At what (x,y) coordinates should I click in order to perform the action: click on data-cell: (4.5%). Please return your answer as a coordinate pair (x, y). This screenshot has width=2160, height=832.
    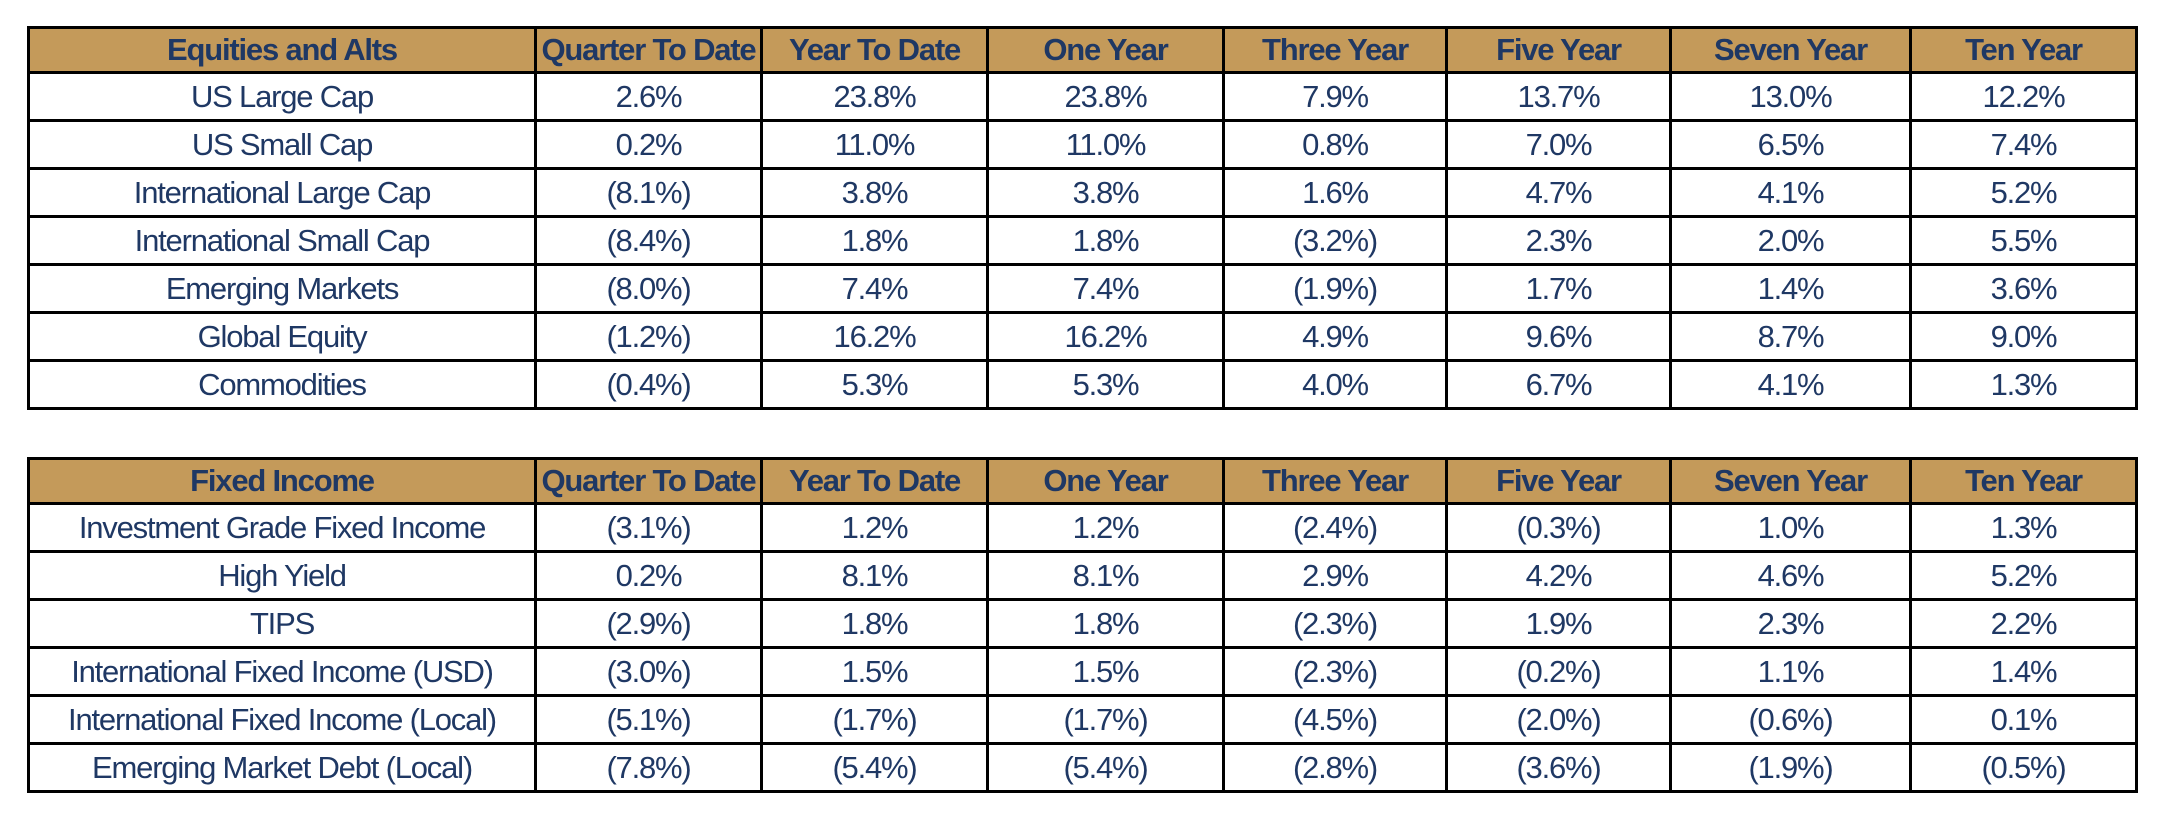
    Looking at the image, I should click on (1335, 719).